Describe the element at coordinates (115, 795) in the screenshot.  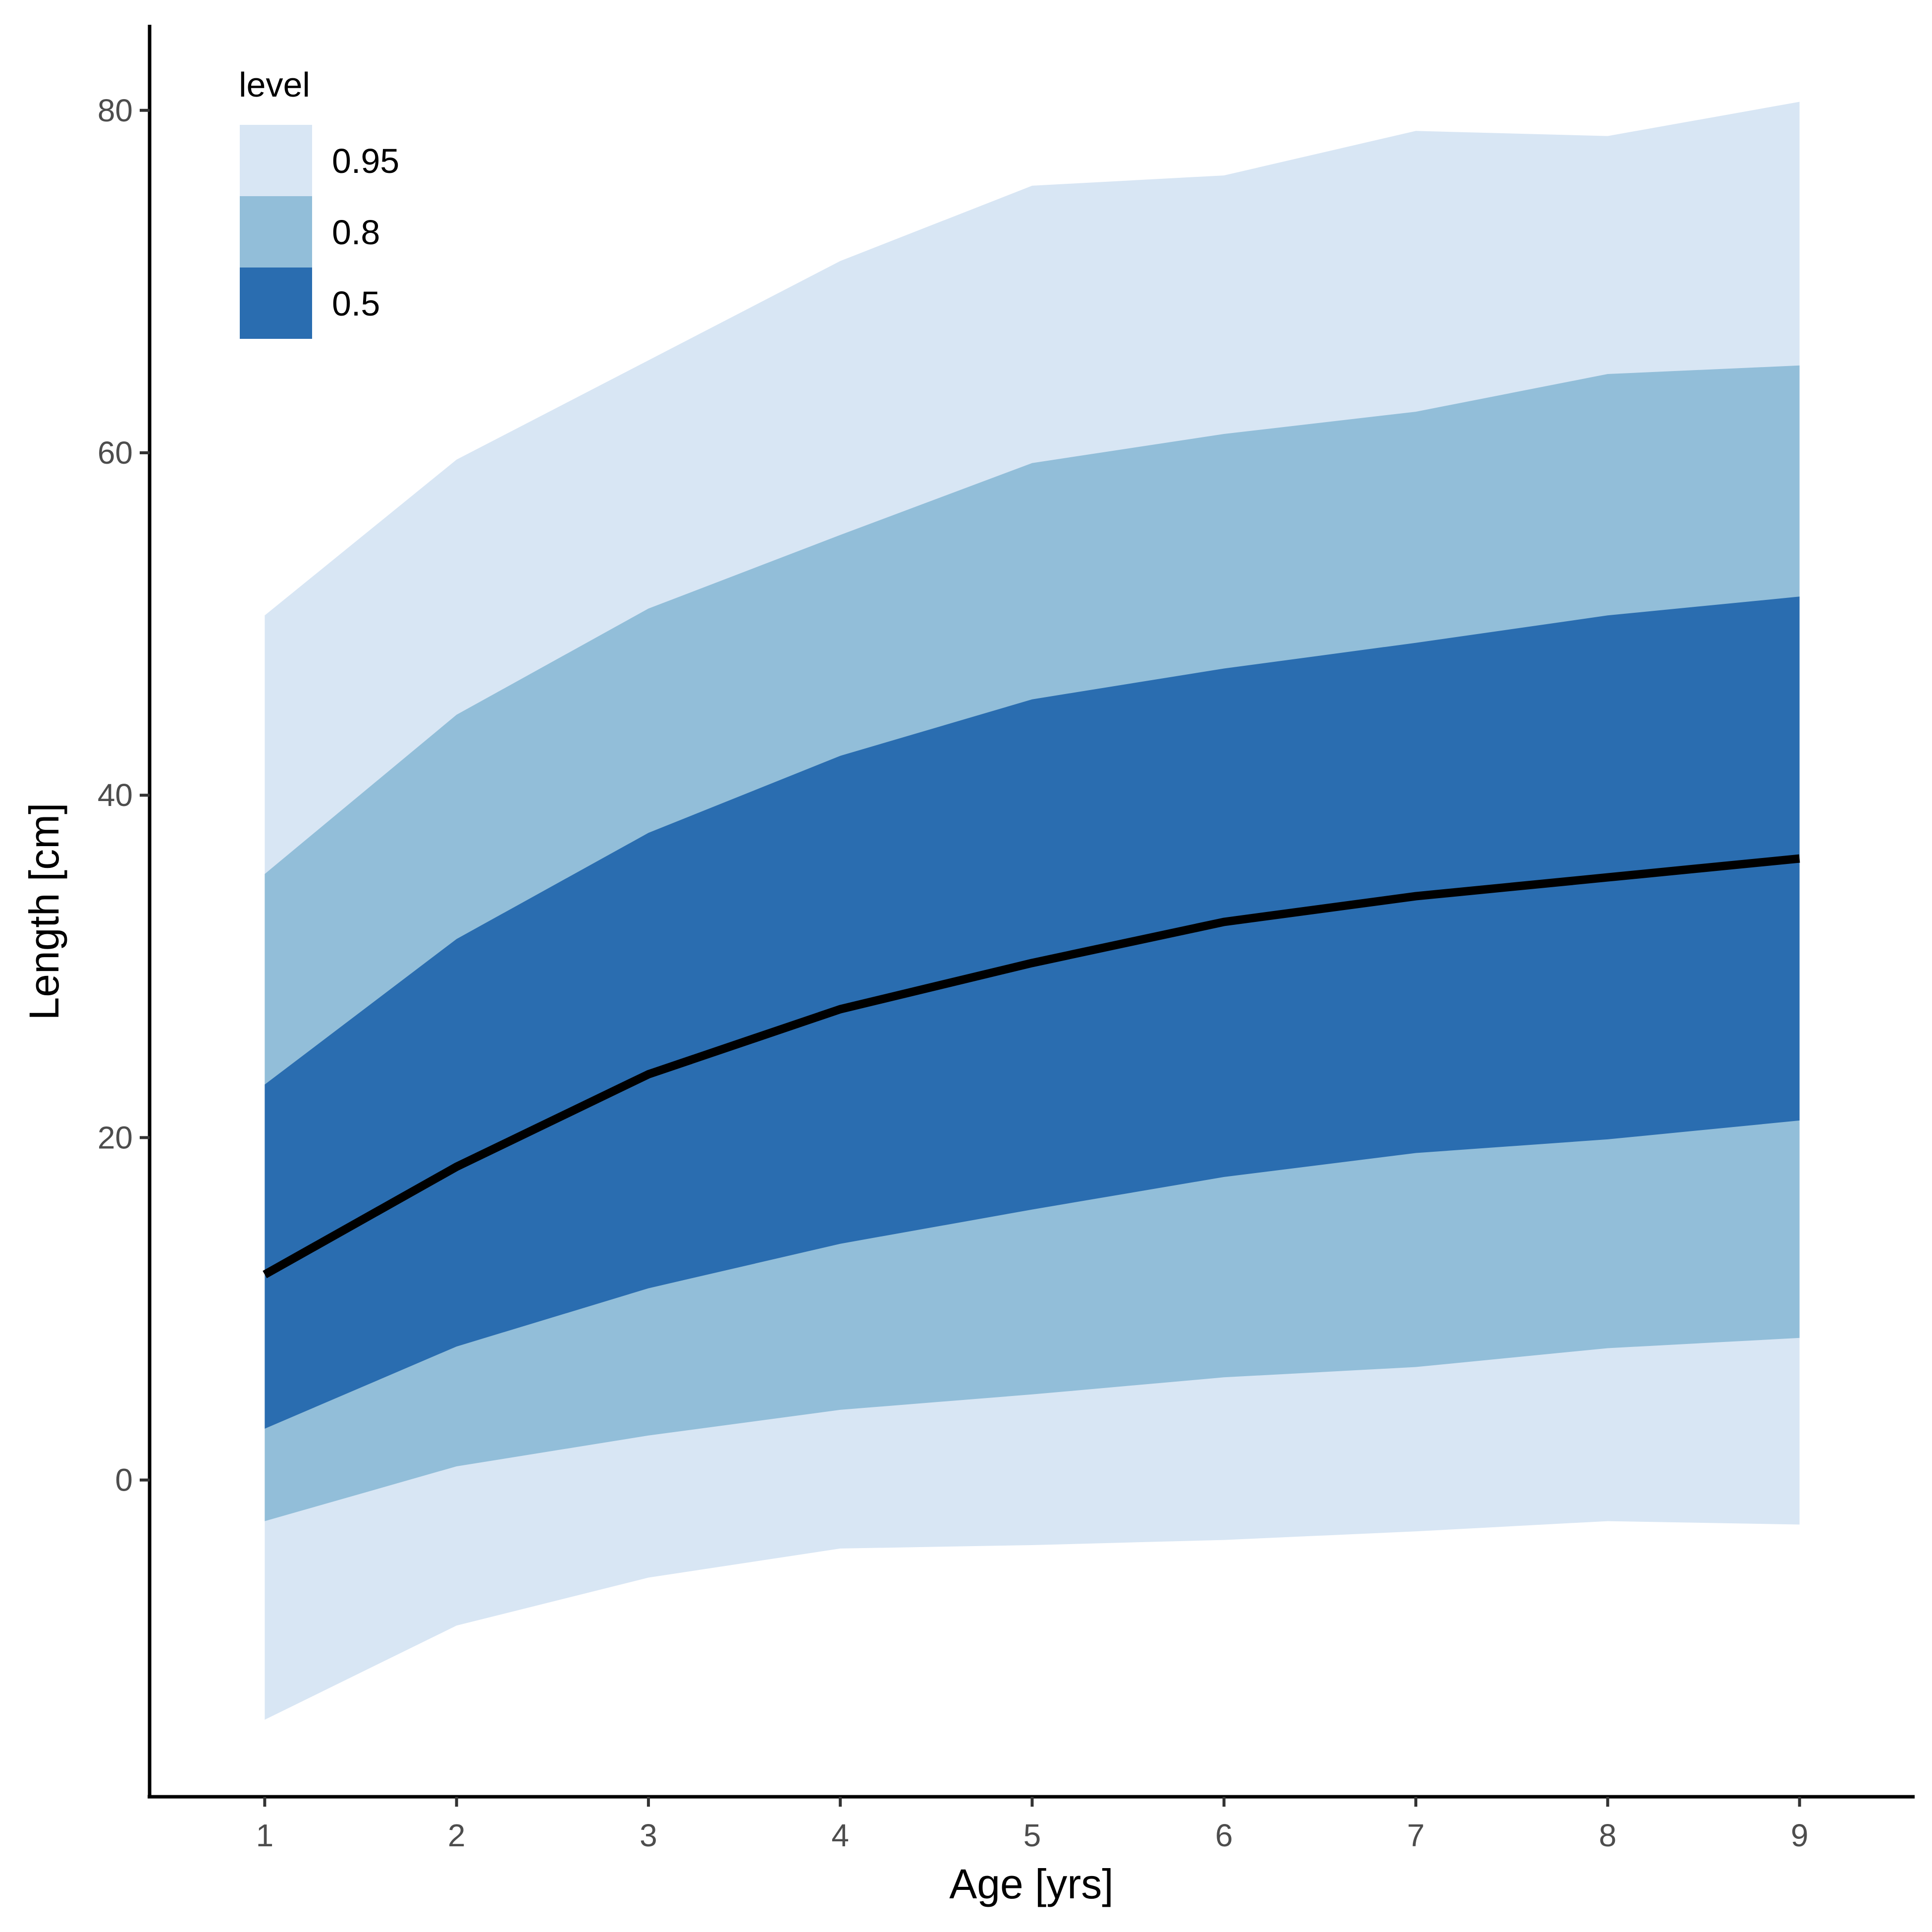
I see `y-tick-label: 40` at that location.